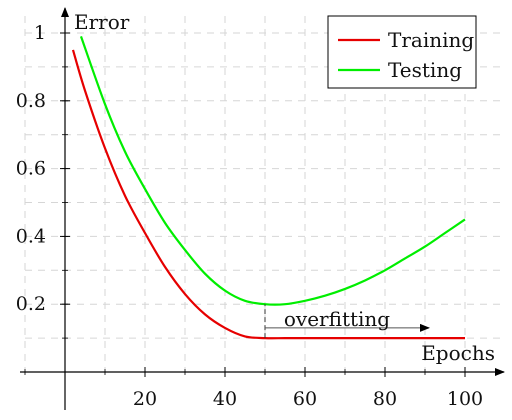 Image resolution: width=512 pixels, height=420 pixels. What do you see at coordinates (425, 70) in the screenshot?
I see `legend-label-testing: Testing` at bounding box center [425, 70].